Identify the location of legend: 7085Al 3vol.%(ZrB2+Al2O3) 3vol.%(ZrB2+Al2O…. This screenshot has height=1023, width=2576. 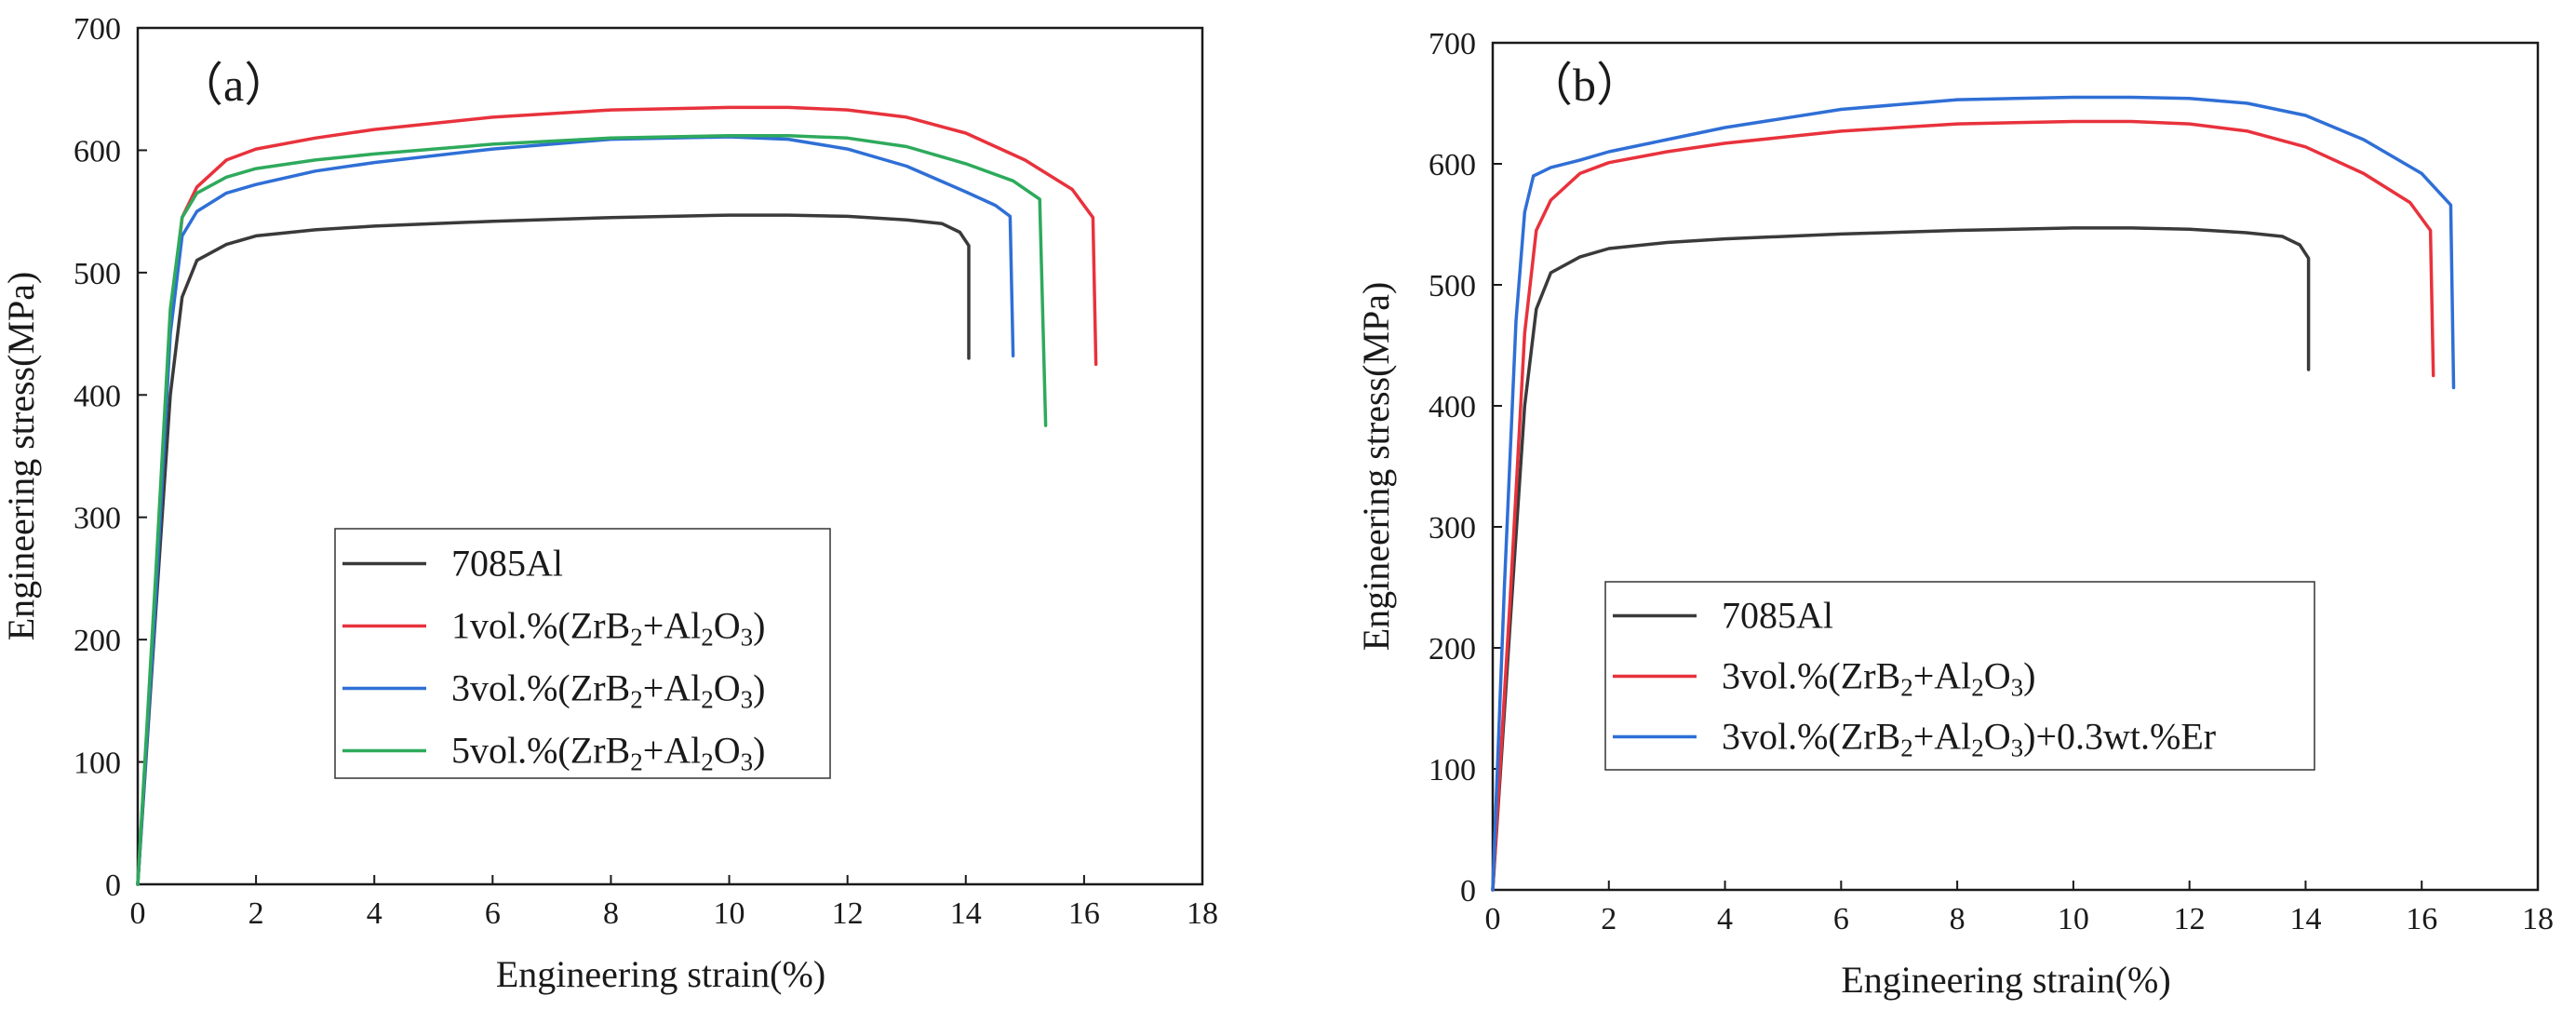
(1959, 676).